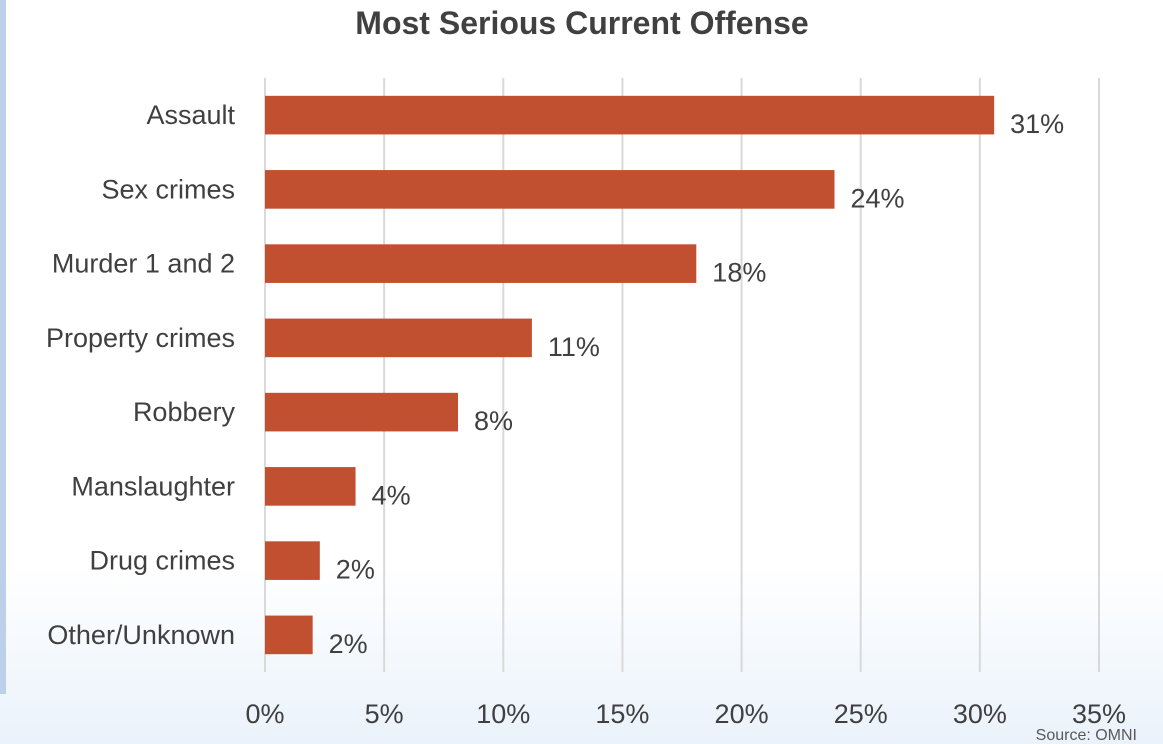 Image resolution: width=1163 pixels, height=744 pixels. I want to click on x-tick-label: 25%, so click(861, 714).